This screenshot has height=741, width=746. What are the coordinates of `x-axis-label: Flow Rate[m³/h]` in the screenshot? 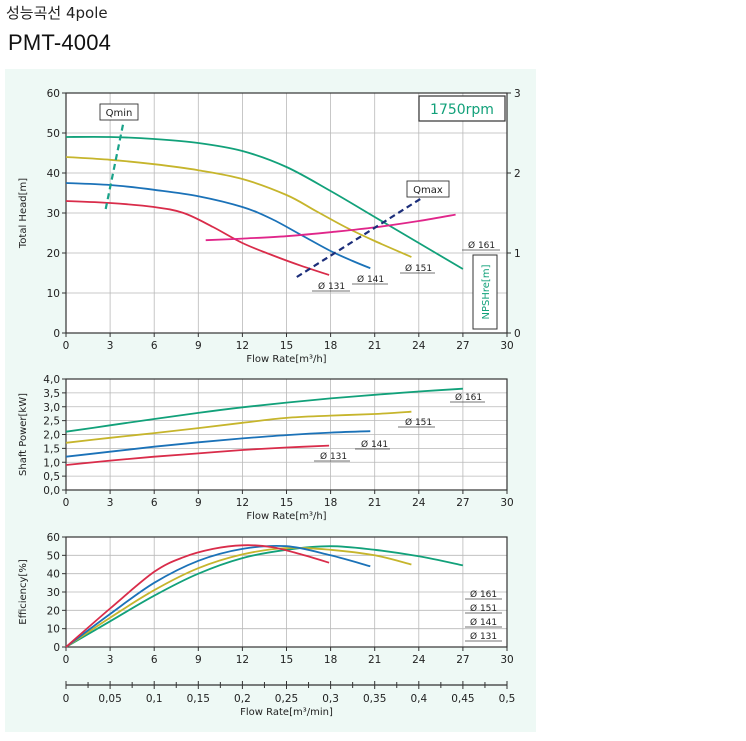 It's located at (286, 516).